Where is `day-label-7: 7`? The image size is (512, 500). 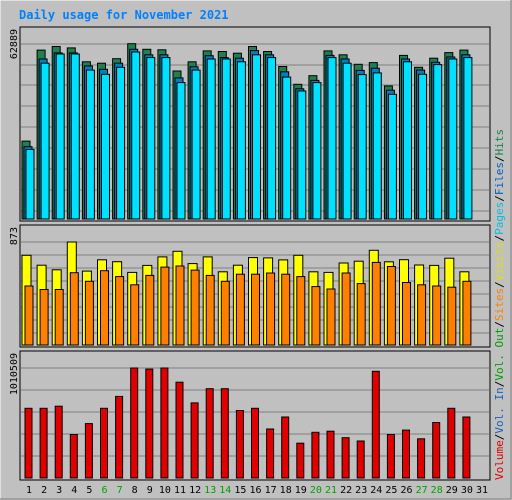 day-label-7: 7 is located at coordinates (120, 490).